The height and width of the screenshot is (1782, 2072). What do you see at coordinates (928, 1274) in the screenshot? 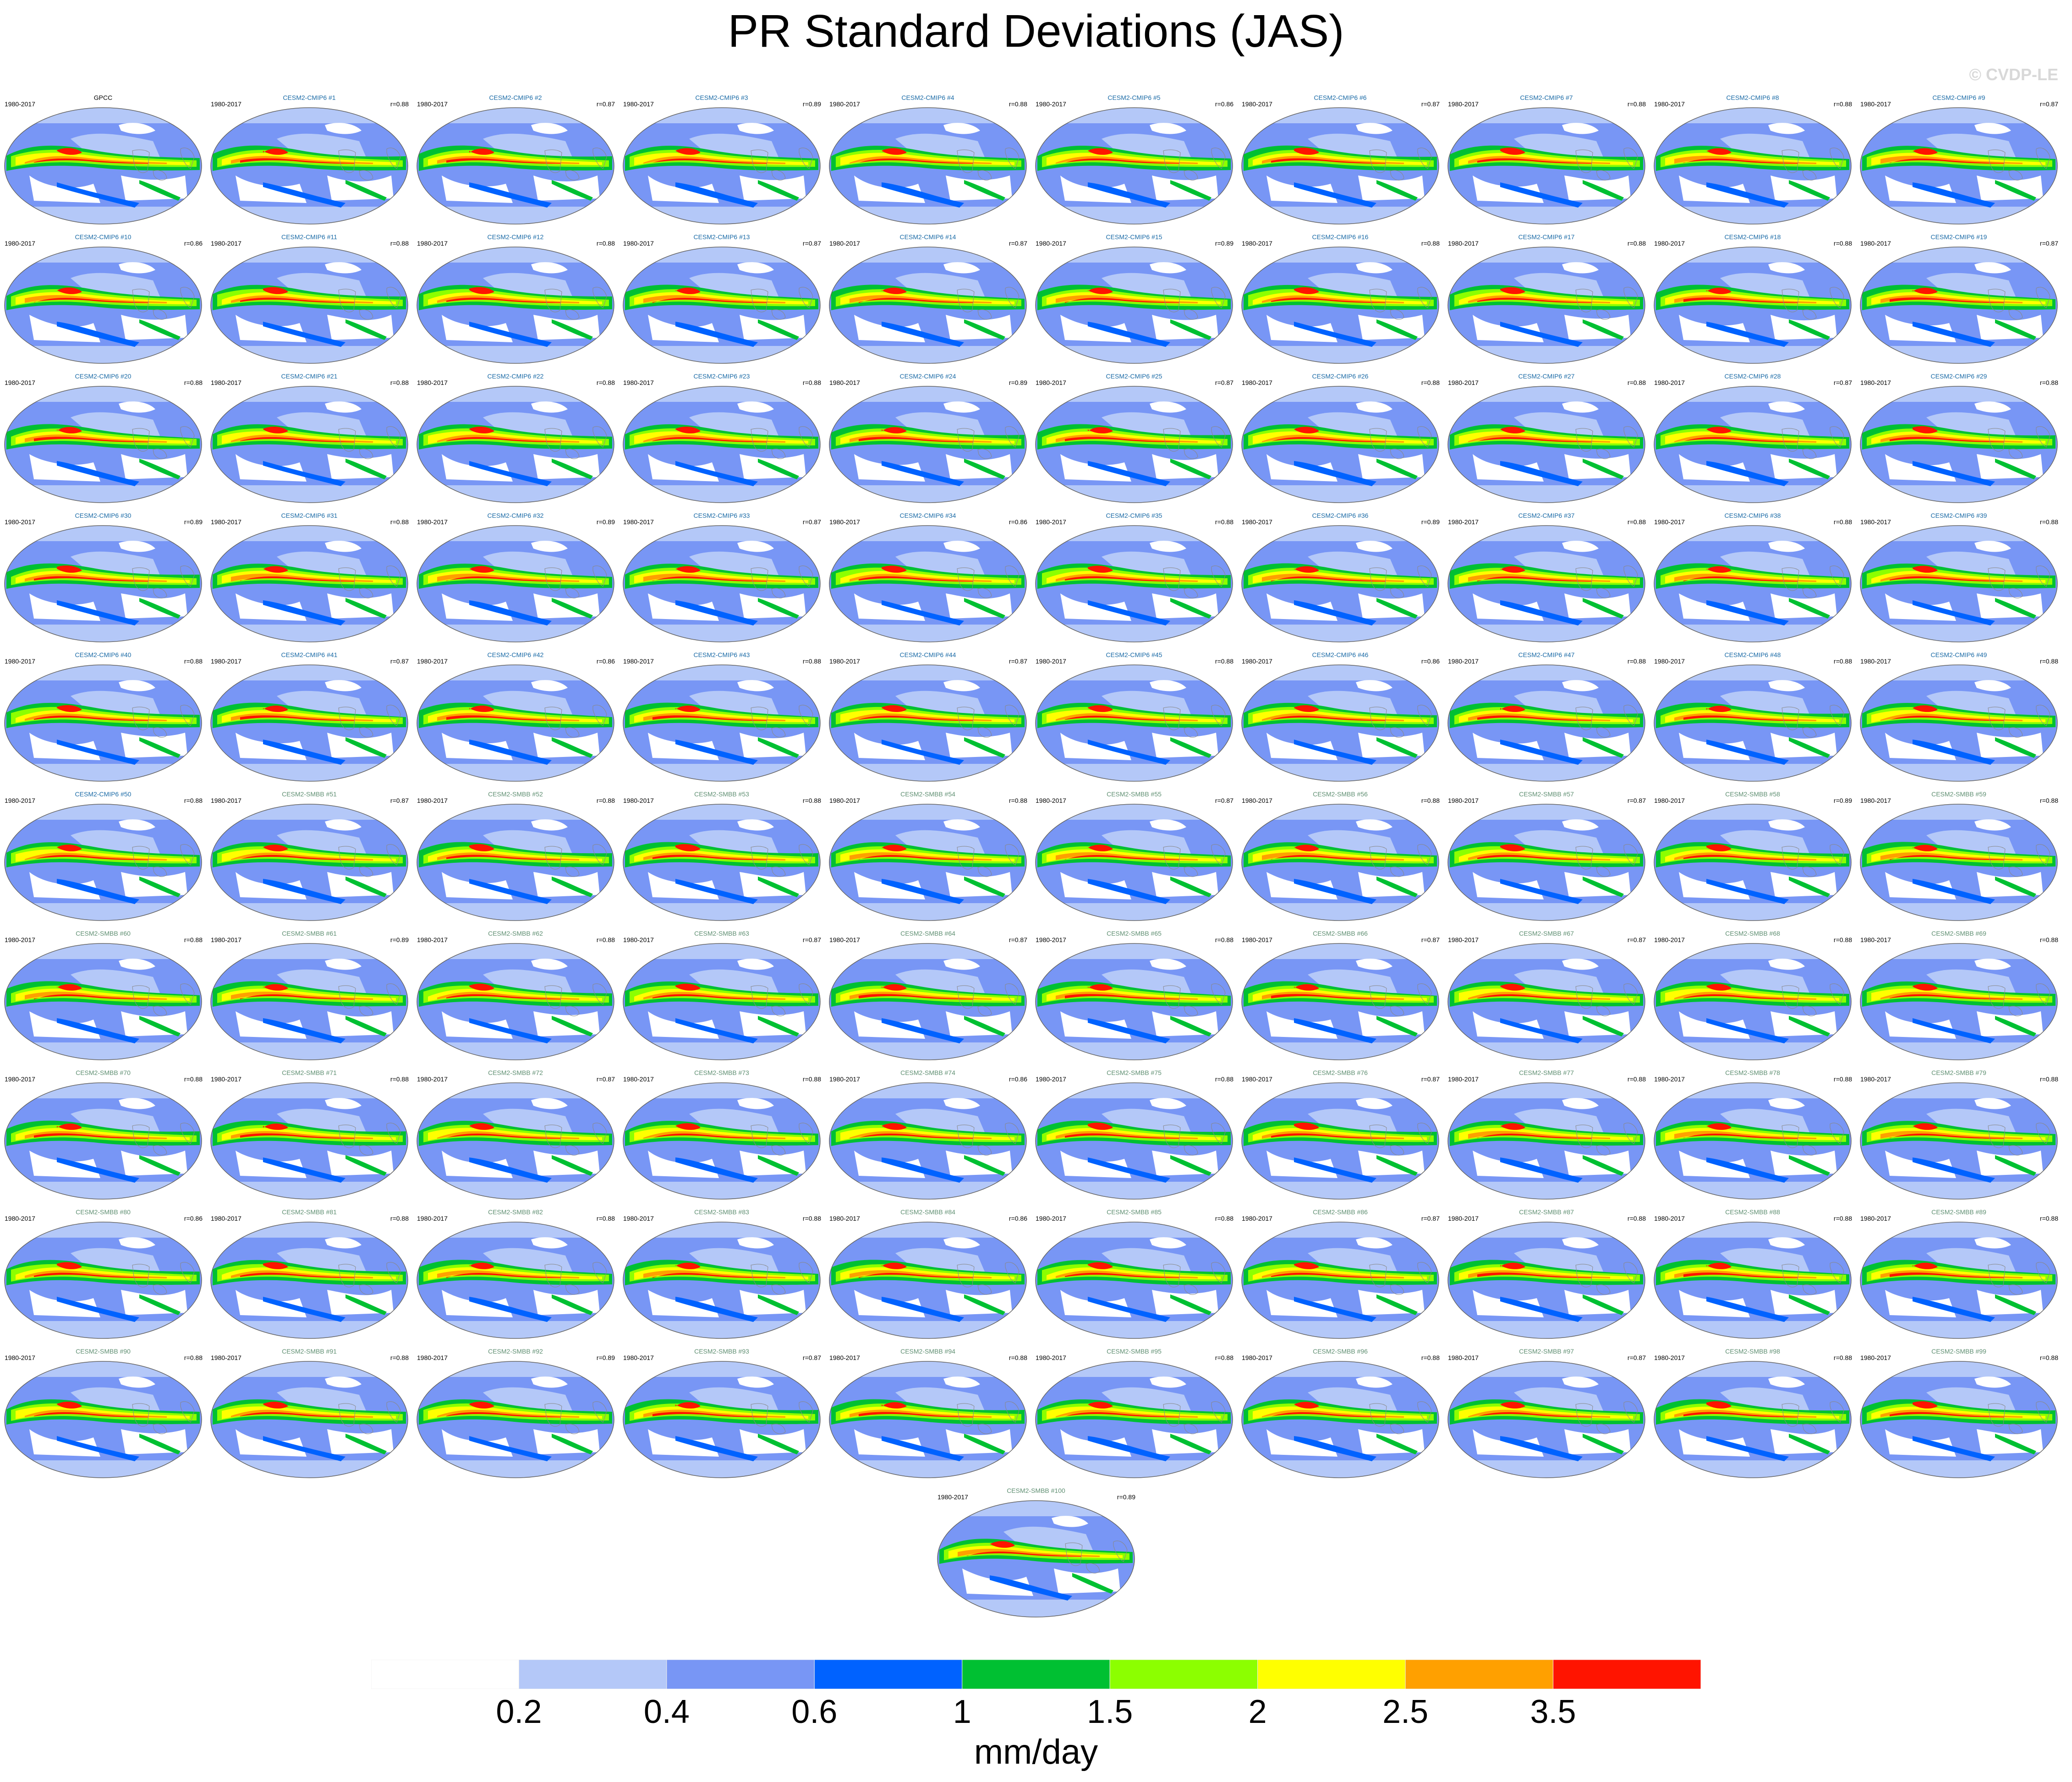
I see `map-panel: 1980-2017 CESM2-SMBB #84 r=0.86` at bounding box center [928, 1274].